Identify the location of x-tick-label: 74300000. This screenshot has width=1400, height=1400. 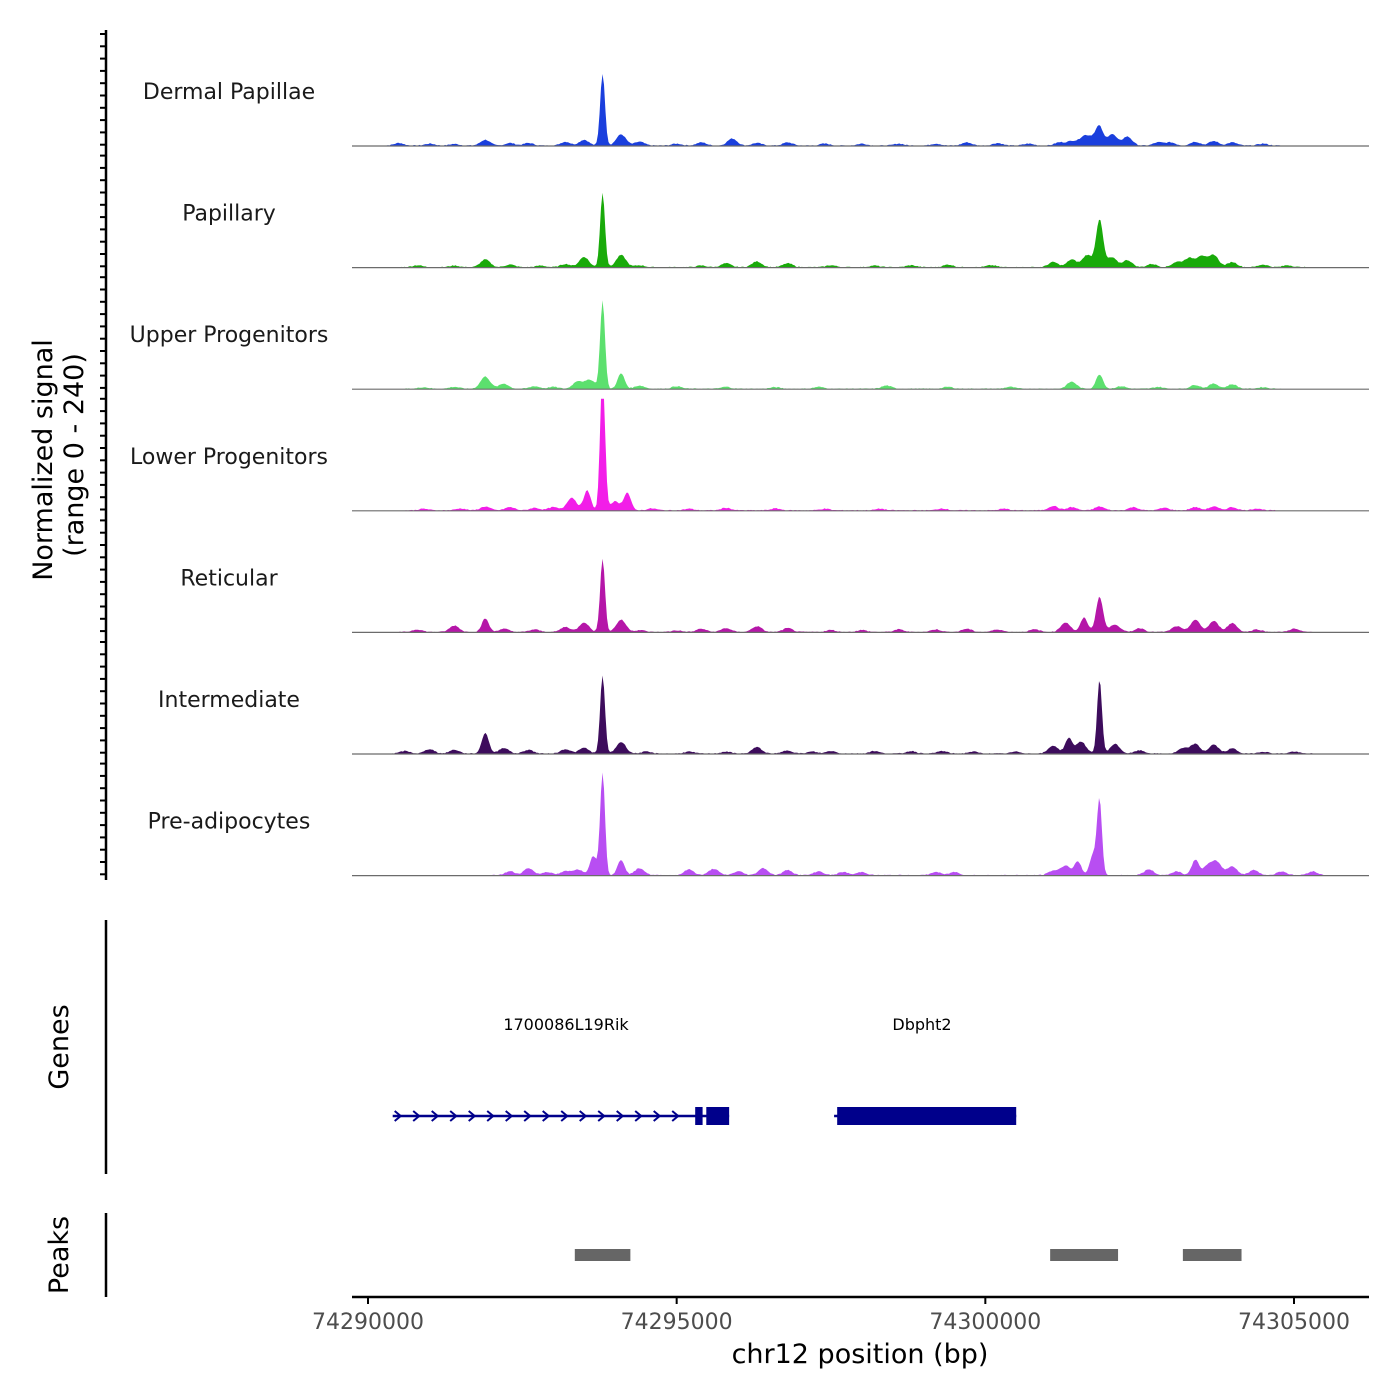
(985, 1322).